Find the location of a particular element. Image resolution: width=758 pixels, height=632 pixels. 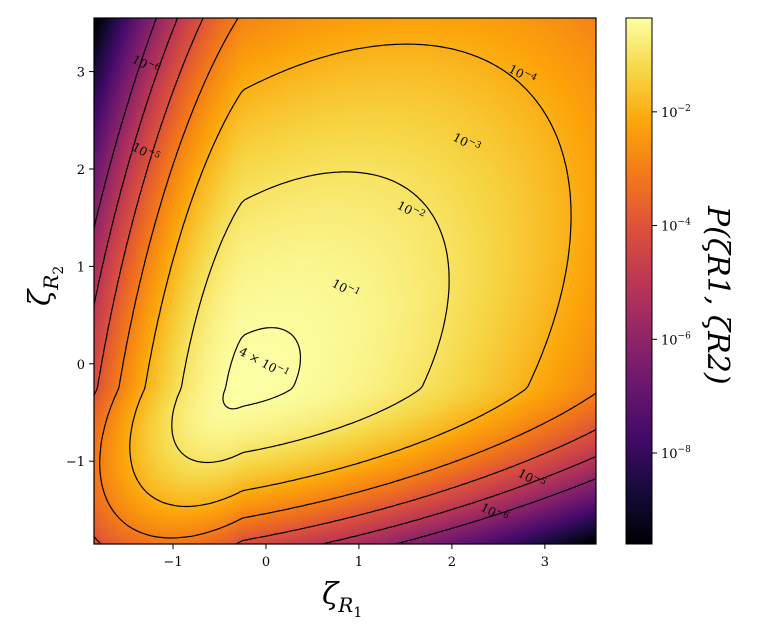

y-axis-ticks: −1 0 1 2 3 is located at coordinates (80, 268).